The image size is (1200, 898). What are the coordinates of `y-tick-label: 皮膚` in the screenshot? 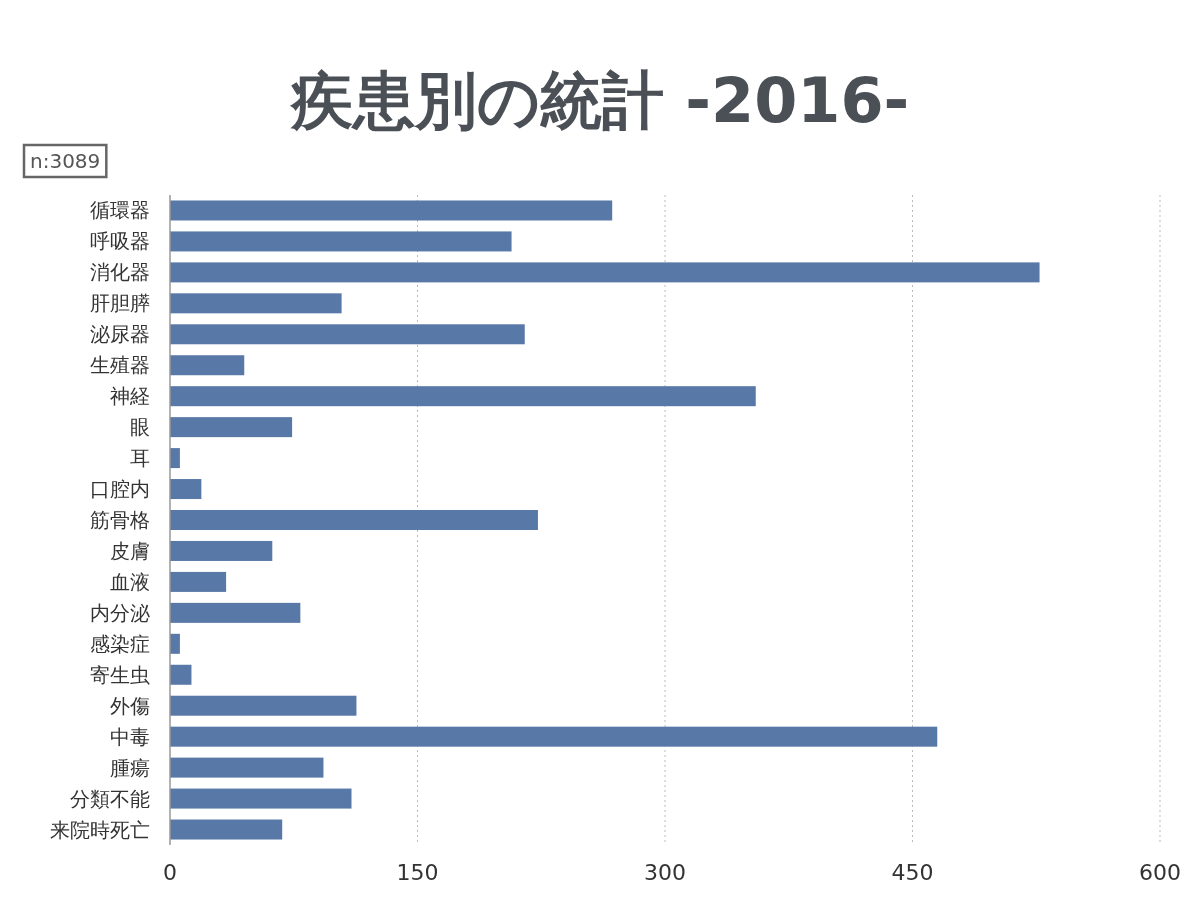 It's located at (130, 550).